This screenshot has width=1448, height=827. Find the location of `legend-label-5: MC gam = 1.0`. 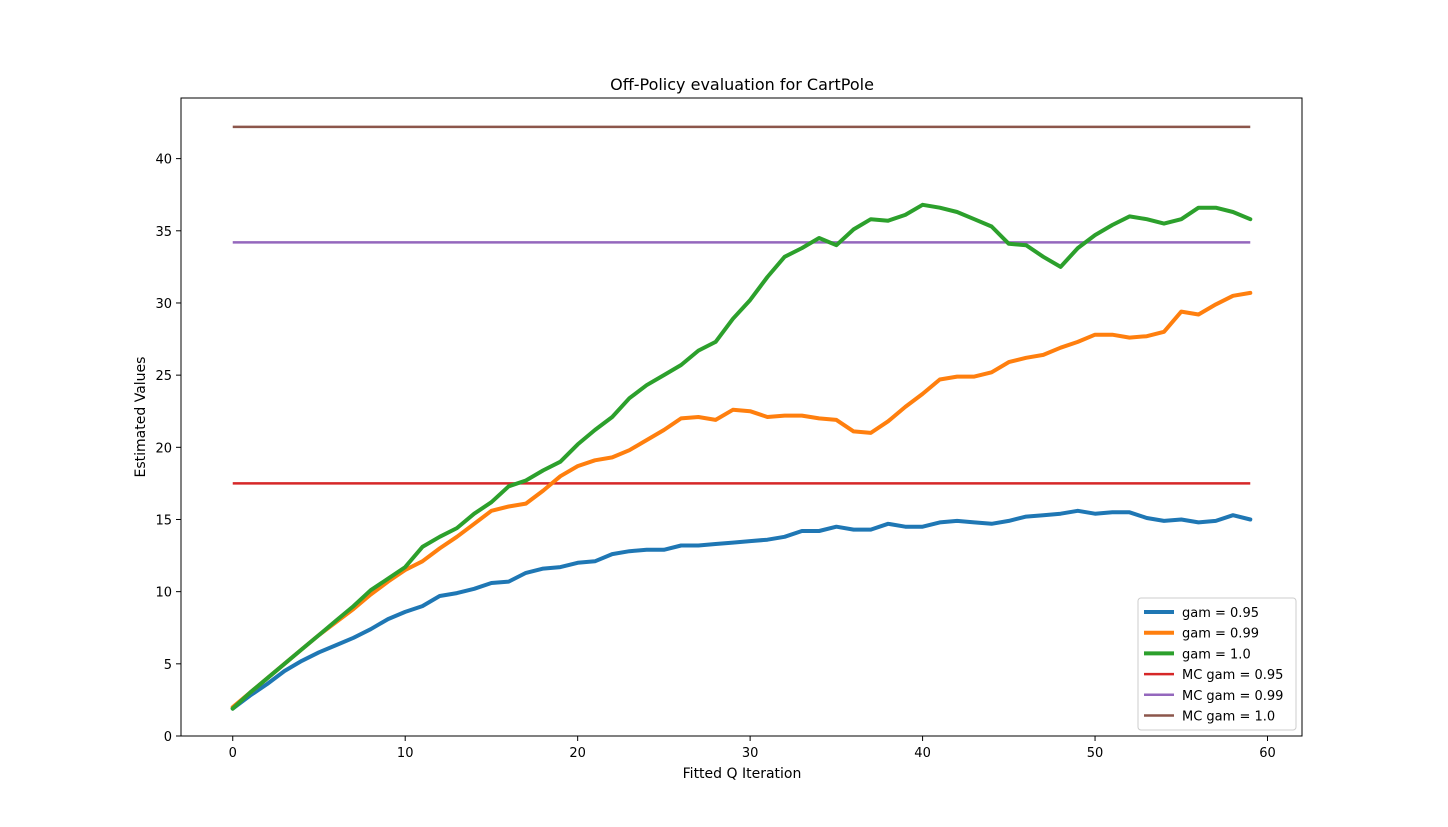

legend-label-5: MC gam = 1.0 is located at coordinates (1228, 717).